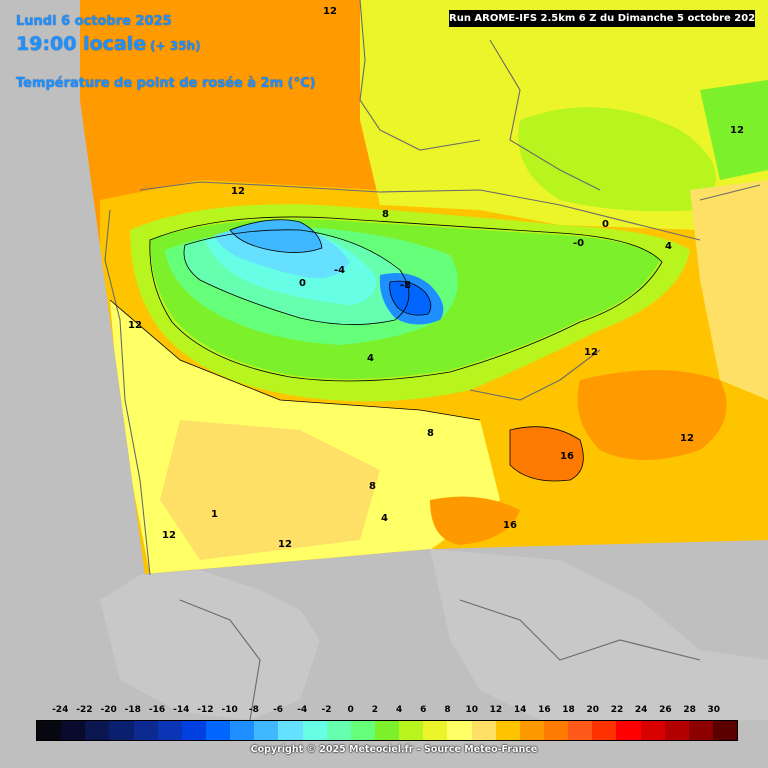 The width and height of the screenshot is (768, 768). I want to click on parameter-title: Température de point de rosée à 2m (°C), so click(166, 83).